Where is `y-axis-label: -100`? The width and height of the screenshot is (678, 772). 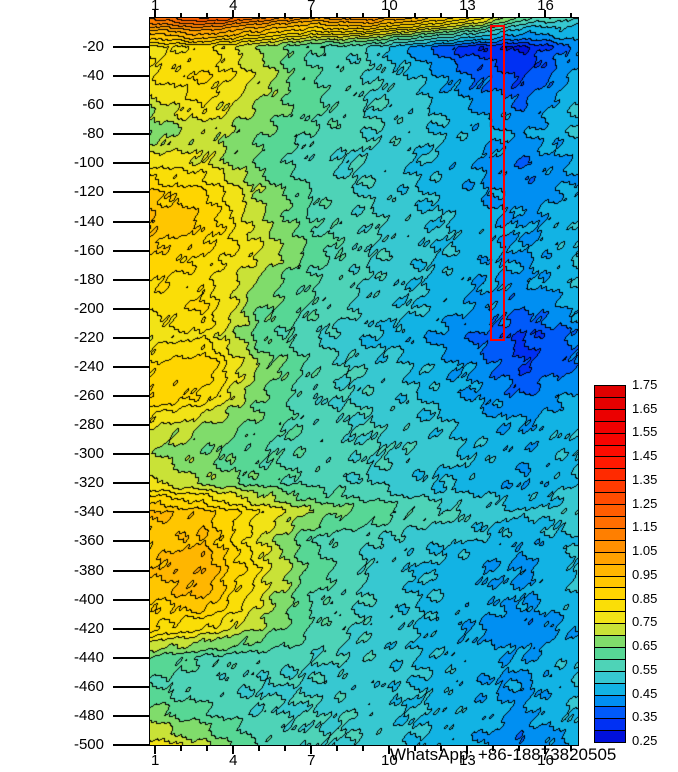
y-axis-label: -100 is located at coordinates (88, 163).